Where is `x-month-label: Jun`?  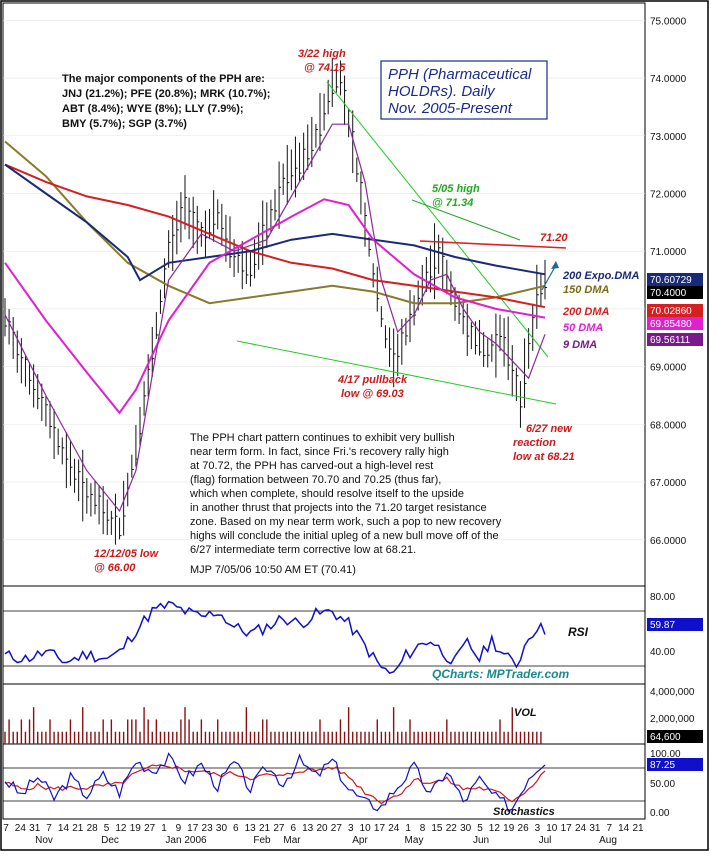 x-month-label: Jun is located at coordinates (481, 840).